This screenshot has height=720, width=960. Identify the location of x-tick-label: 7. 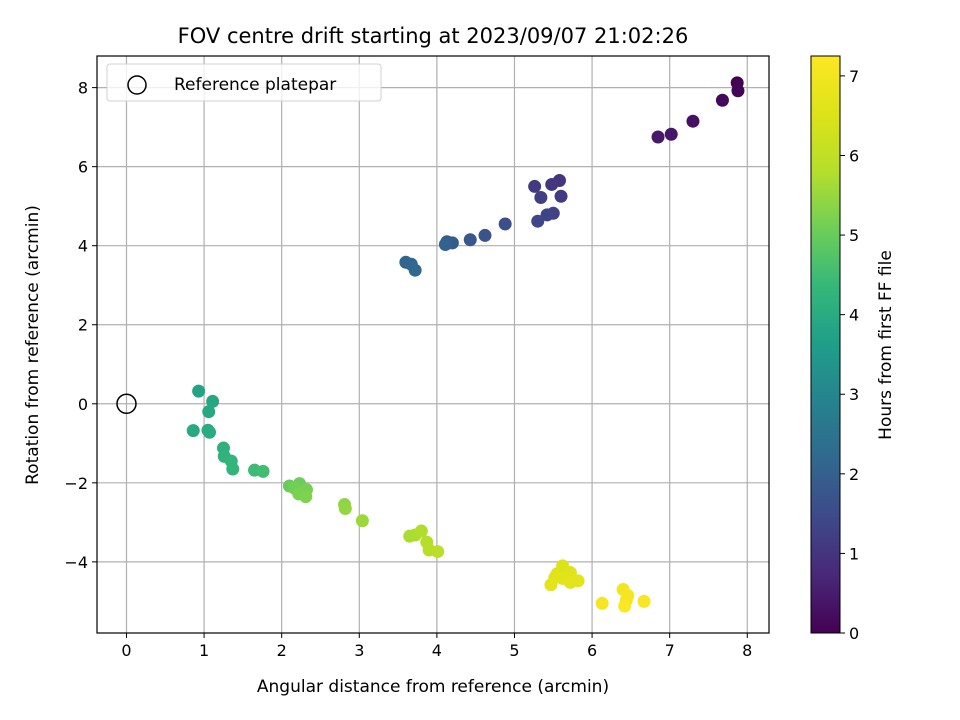
(670, 650).